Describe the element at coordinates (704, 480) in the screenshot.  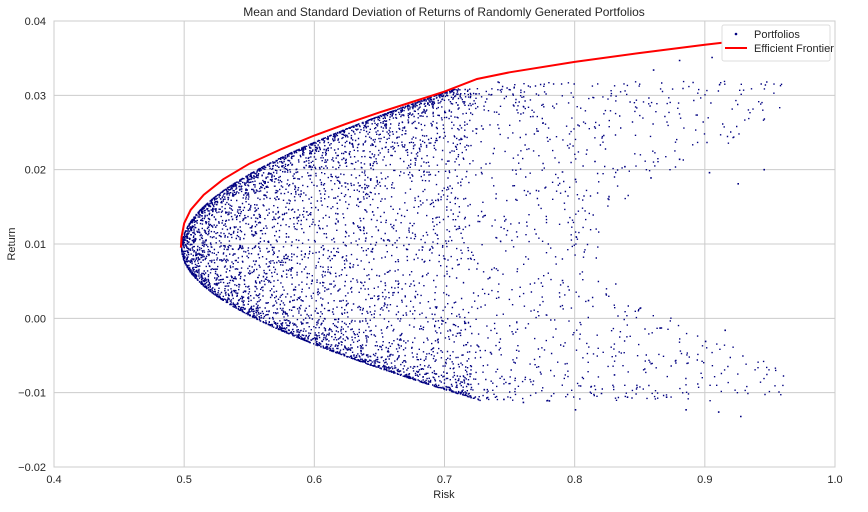
I see `x-tick-label: 0.9` at that location.